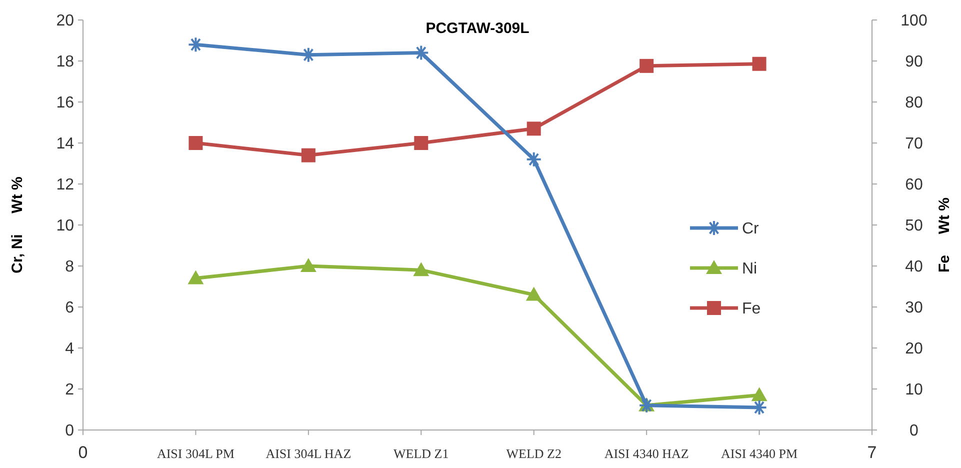  I want to click on chart-title: PCGTAW-309L, so click(478, 28).